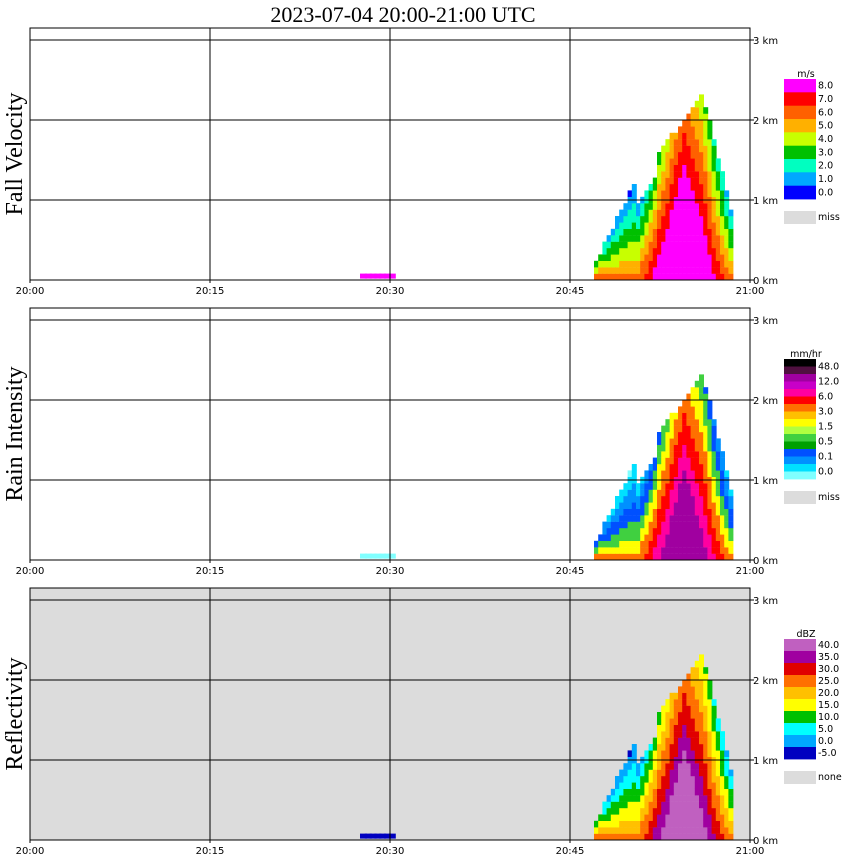  What do you see at coordinates (15, 433) in the screenshot?
I see `y-axis-label: Rain Intensity` at bounding box center [15, 433].